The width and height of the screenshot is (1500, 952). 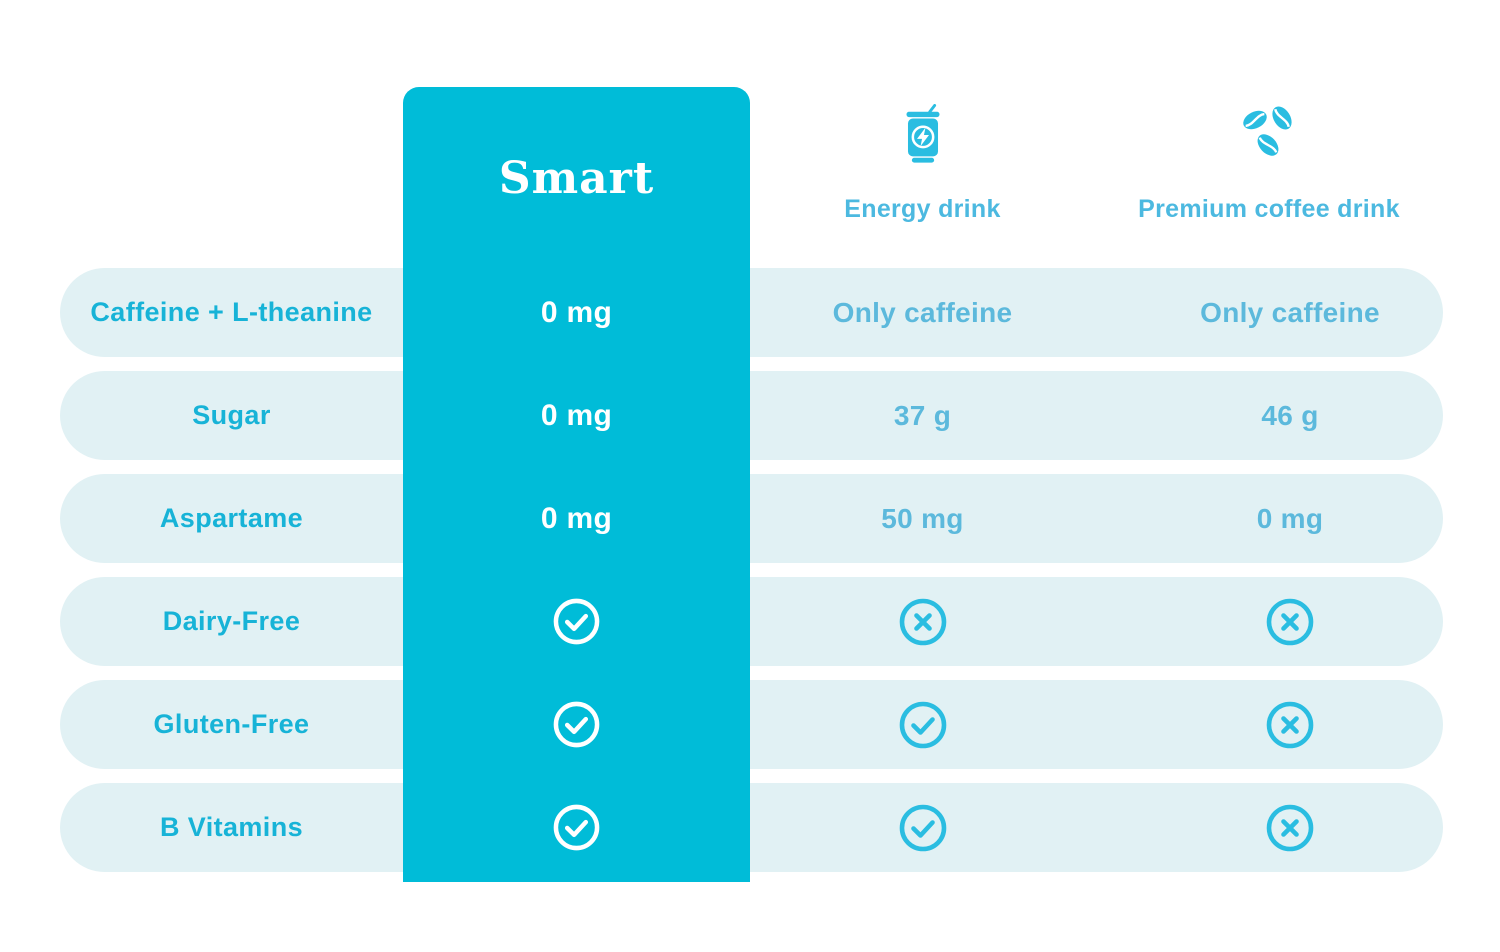 What do you see at coordinates (1269, 209) in the screenshot?
I see `column-header-label: Premium coffee drink` at bounding box center [1269, 209].